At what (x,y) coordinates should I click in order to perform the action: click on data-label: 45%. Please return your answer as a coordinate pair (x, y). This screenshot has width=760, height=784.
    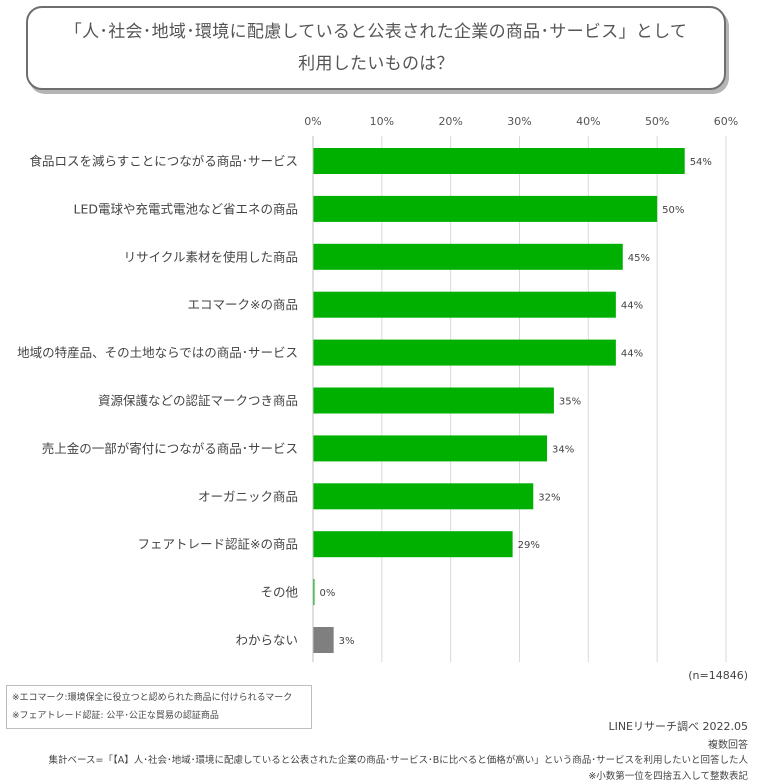
    Looking at the image, I should click on (639, 258).